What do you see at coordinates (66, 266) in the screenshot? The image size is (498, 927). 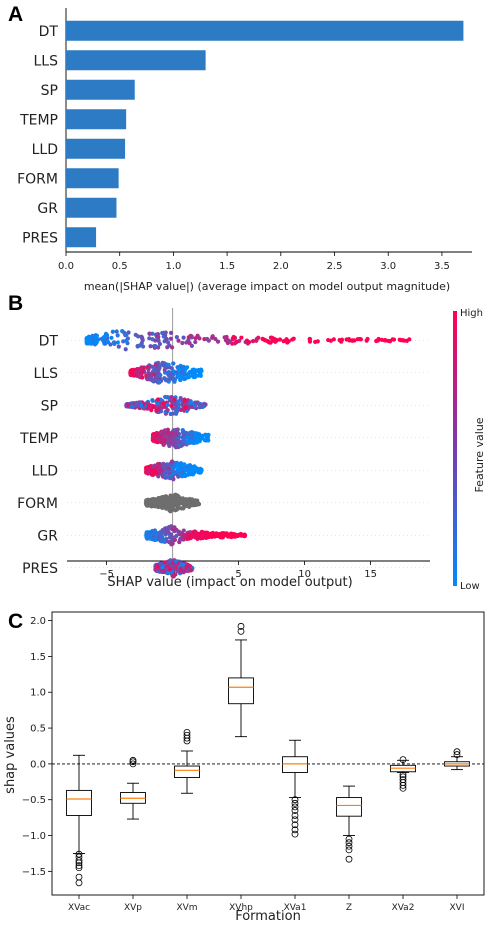 I see `panel-a-x-tick-label: 0.0` at bounding box center [66, 266].